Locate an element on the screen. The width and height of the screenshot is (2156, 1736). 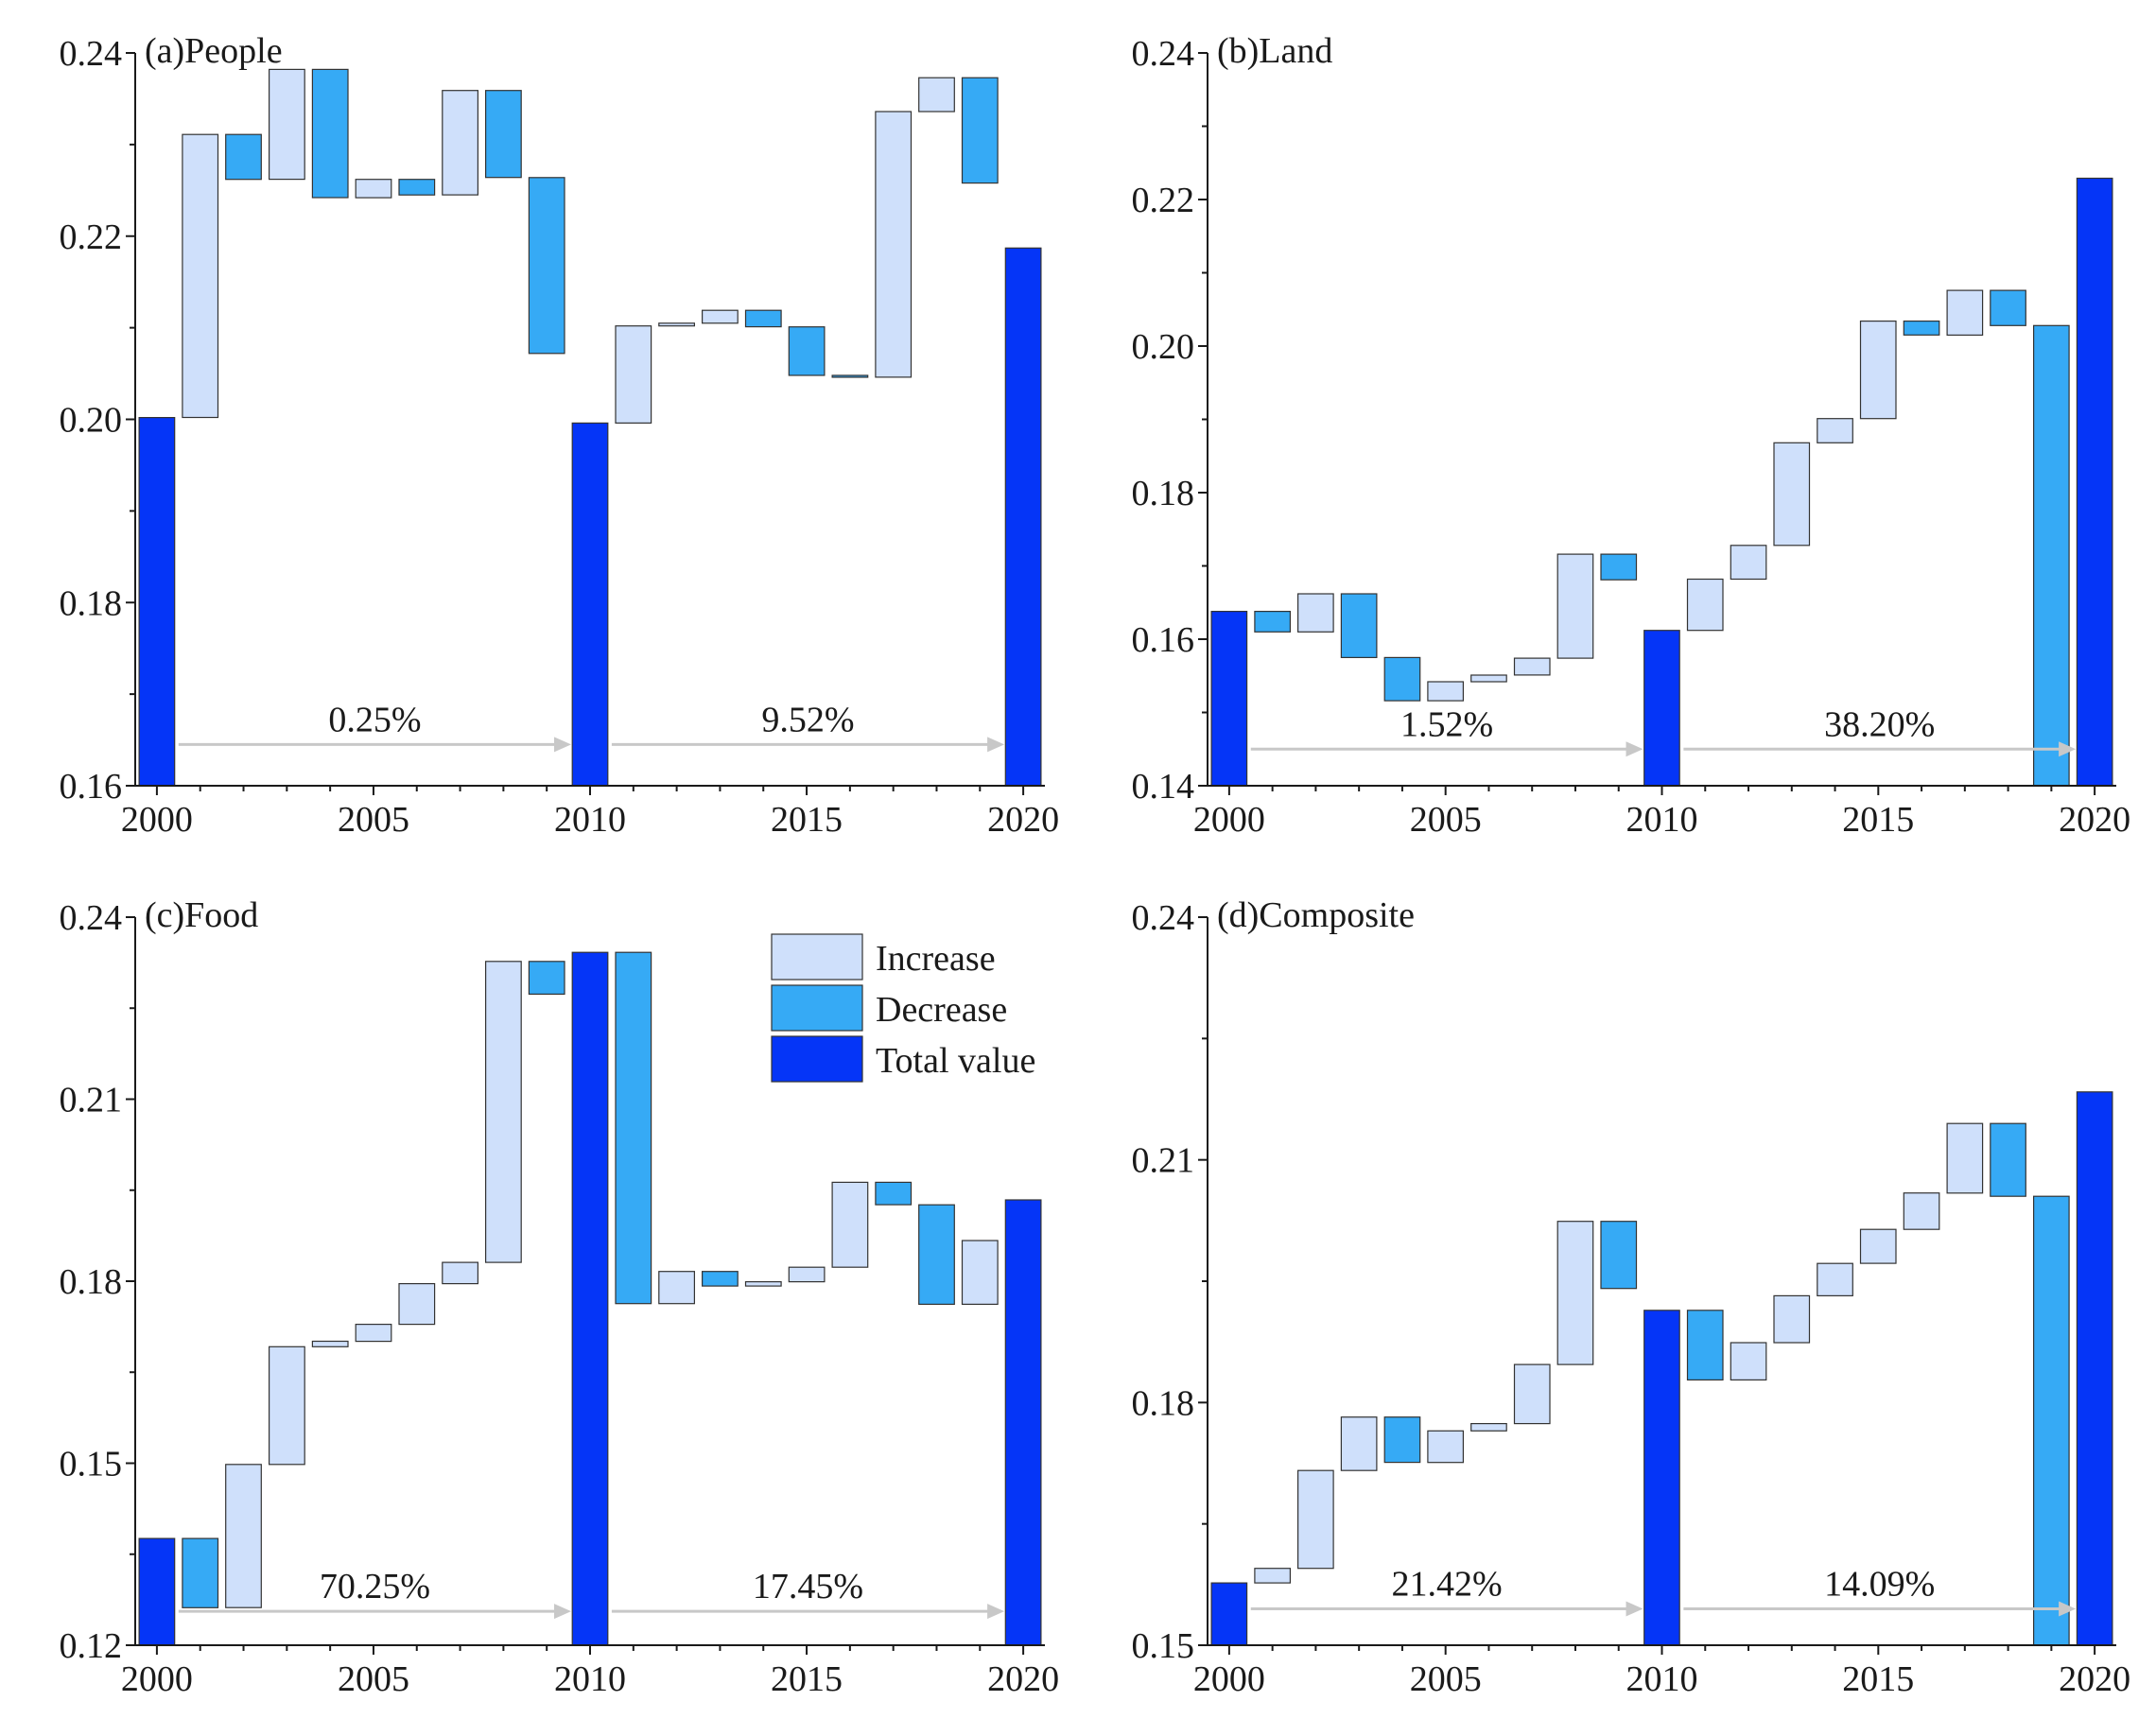
bar-decrease-2014 is located at coordinates (763, 318).